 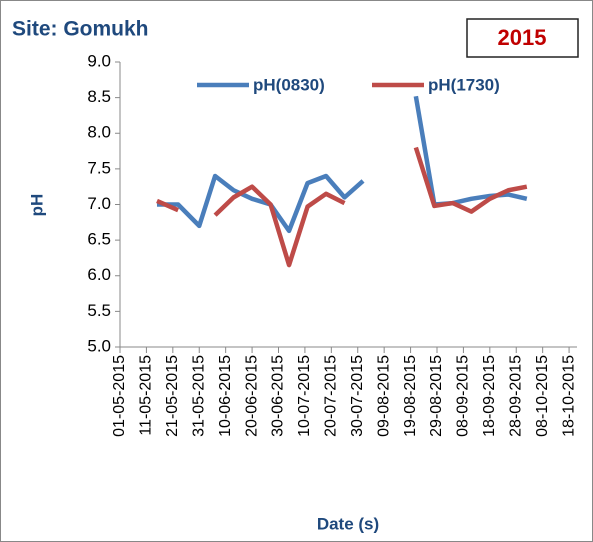 I want to click on year-annotation: 2015, so click(x=522, y=37).